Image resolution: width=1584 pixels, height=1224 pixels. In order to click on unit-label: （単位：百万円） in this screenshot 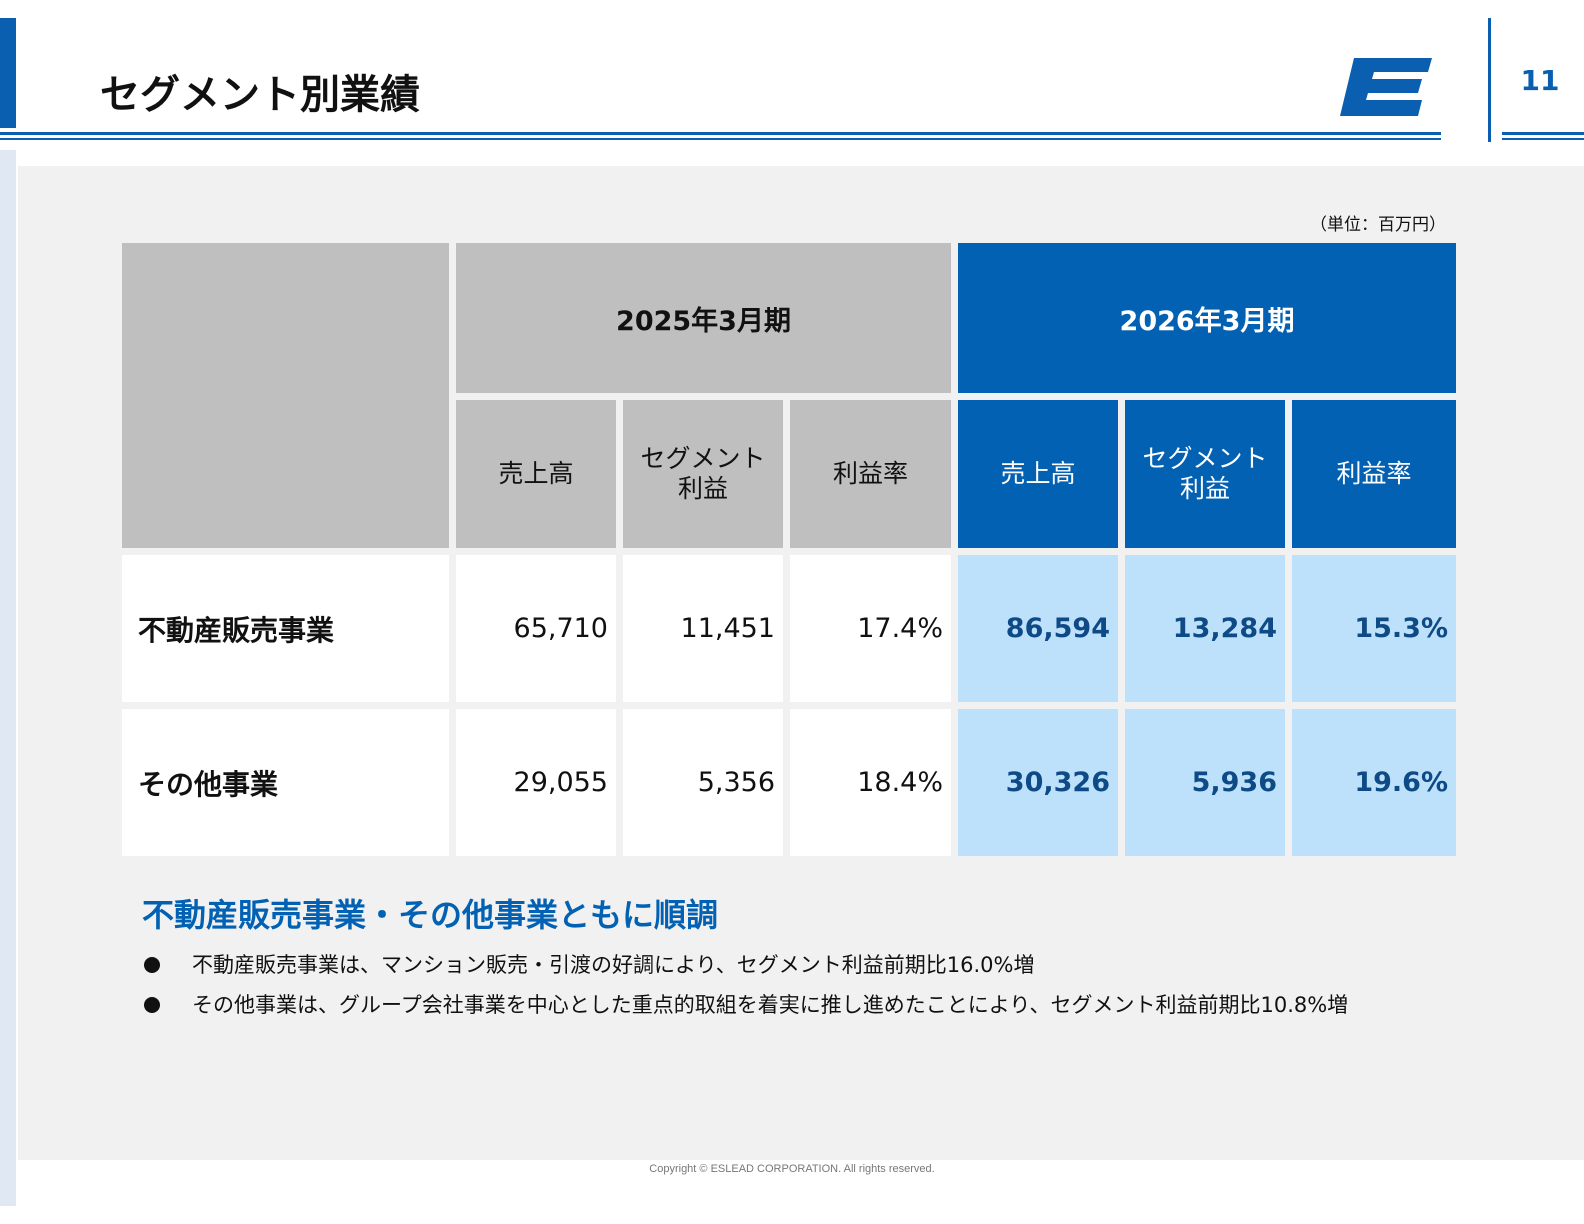, I will do `click(1378, 225)`.